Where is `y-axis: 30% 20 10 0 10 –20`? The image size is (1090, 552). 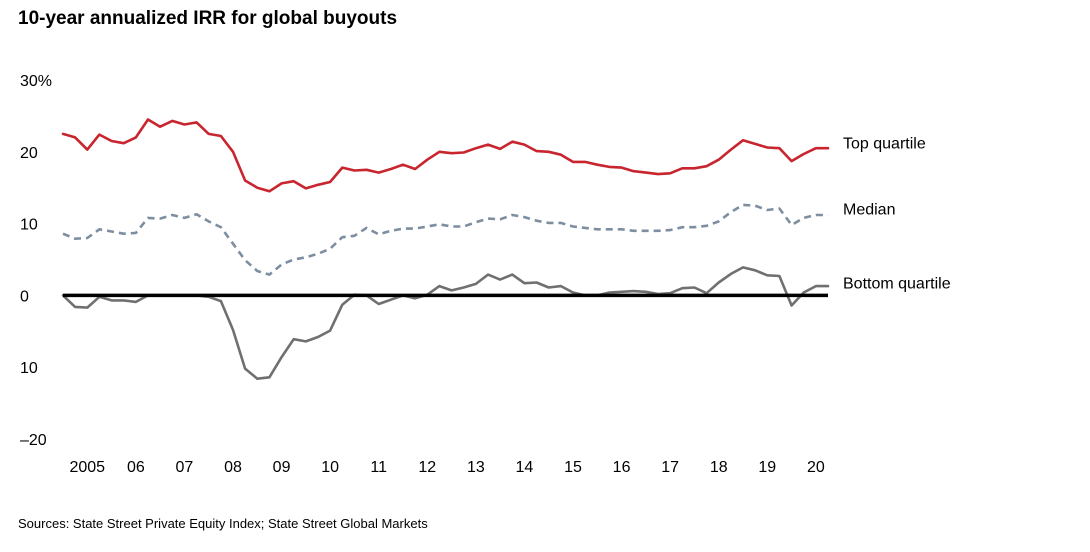
y-axis: 30% 20 10 0 10 –20 is located at coordinates (36, 261).